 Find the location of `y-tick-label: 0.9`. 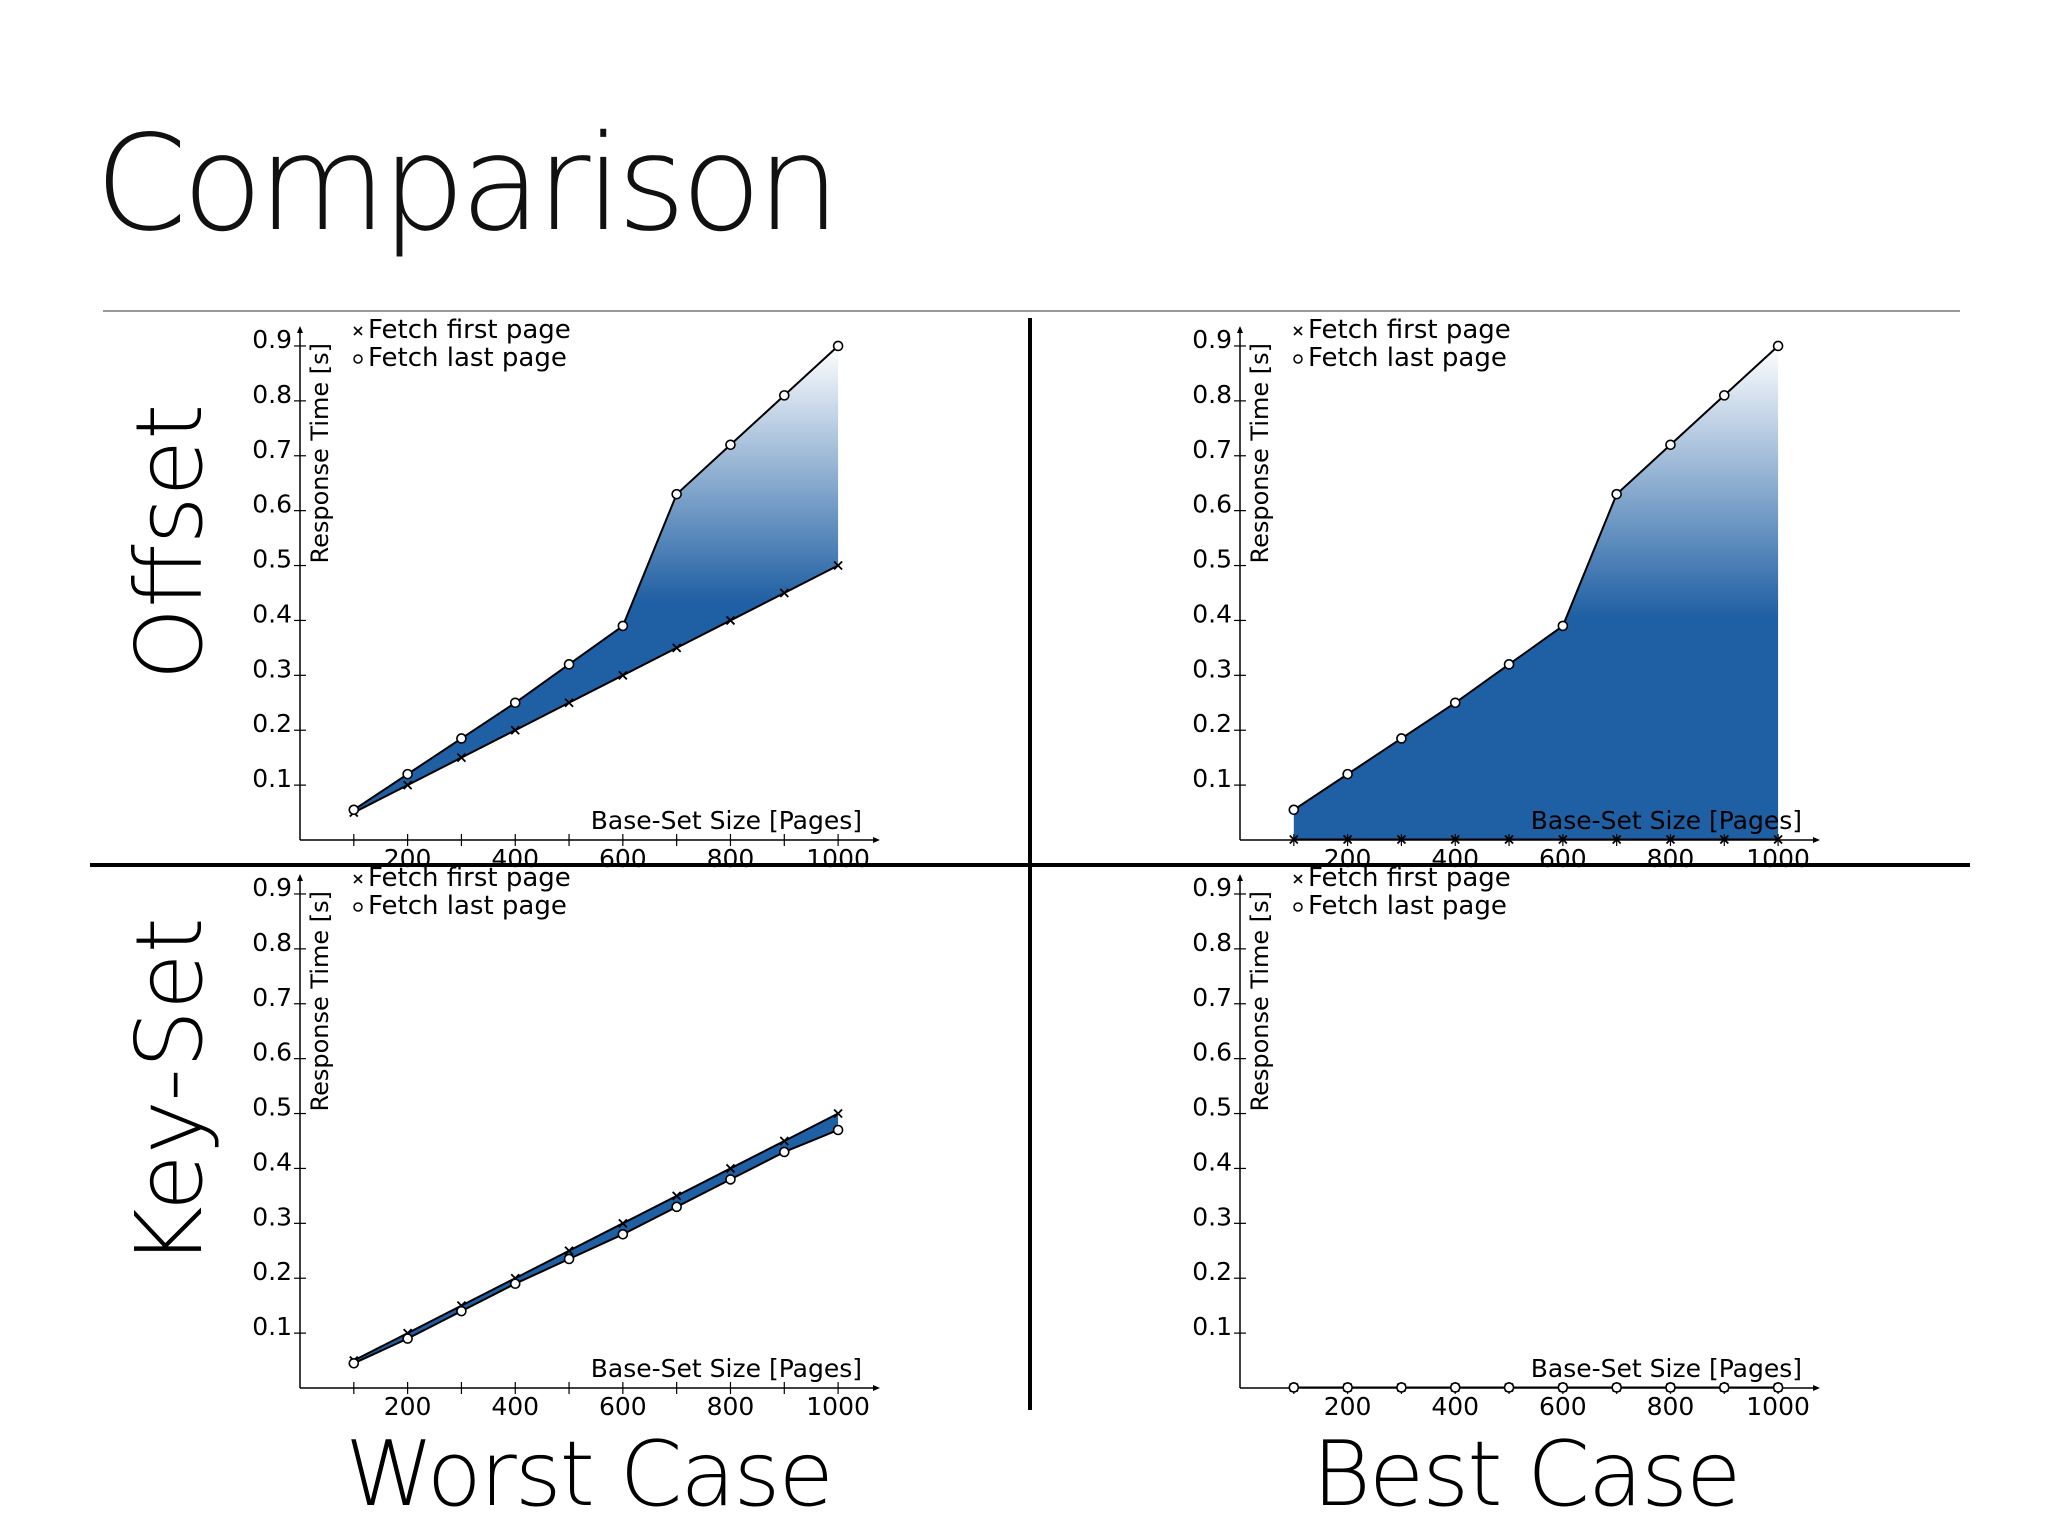

y-tick-label: 0.9 is located at coordinates (272, 339).